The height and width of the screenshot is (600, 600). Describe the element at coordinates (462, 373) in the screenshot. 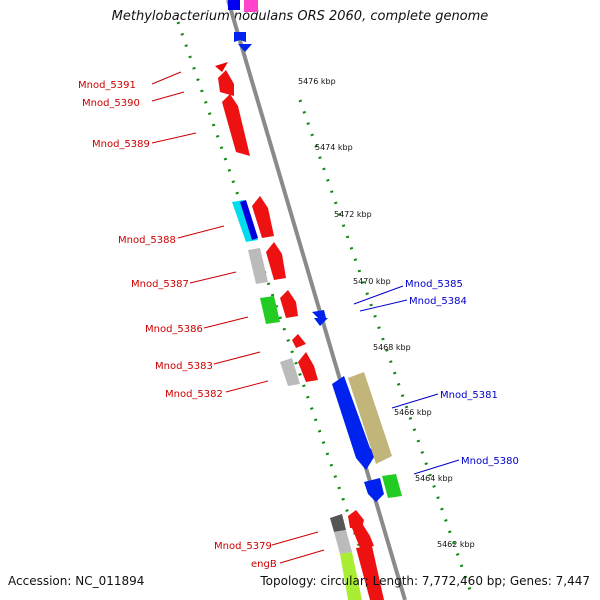

I see `reverse-gene-labels: Mnod_5385 Mnod_5384 Mnod_5381 Mnod_5380` at that location.